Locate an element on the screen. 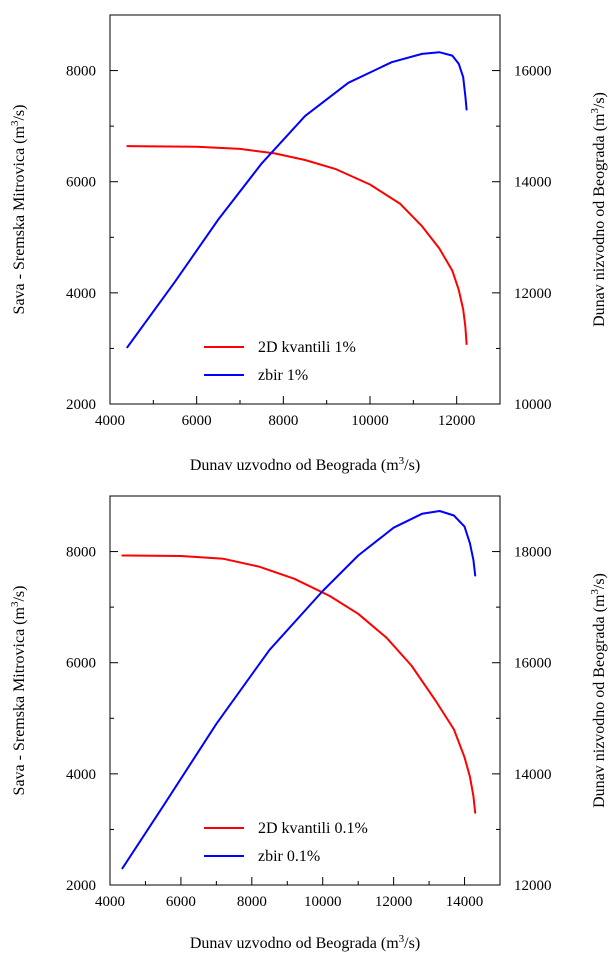 The image size is (613, 961). legend-label-2: zbir 0.1% is located at coordinates (289, 856).